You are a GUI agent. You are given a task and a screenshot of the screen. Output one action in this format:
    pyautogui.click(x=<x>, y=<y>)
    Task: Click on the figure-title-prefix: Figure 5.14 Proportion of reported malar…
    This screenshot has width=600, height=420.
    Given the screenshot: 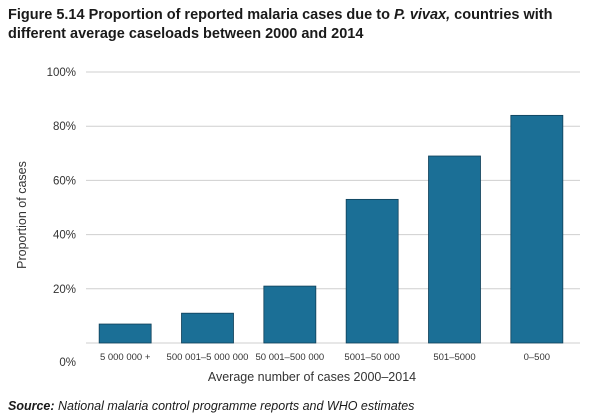 What is the action you would take?
    pyautogui.click(x=201, y=15)
    